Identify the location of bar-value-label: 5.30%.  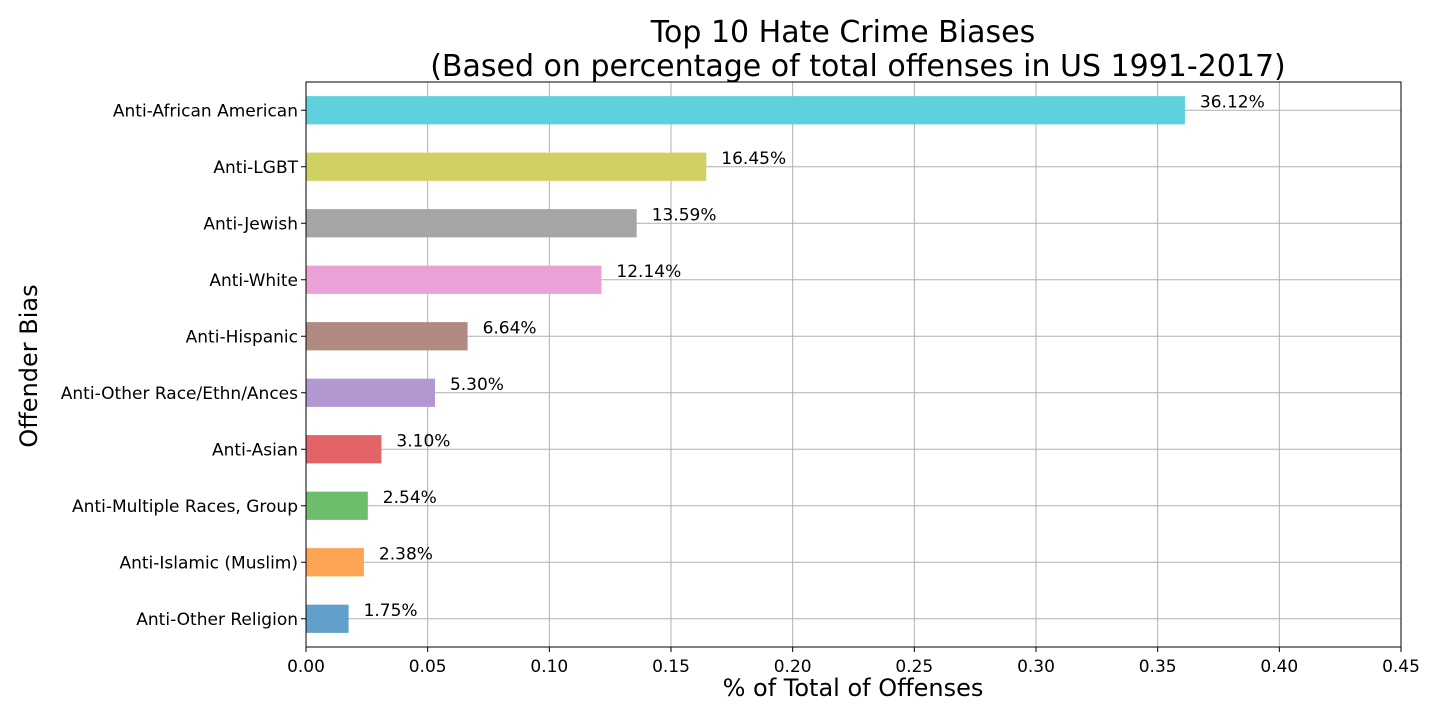
(477, 385).